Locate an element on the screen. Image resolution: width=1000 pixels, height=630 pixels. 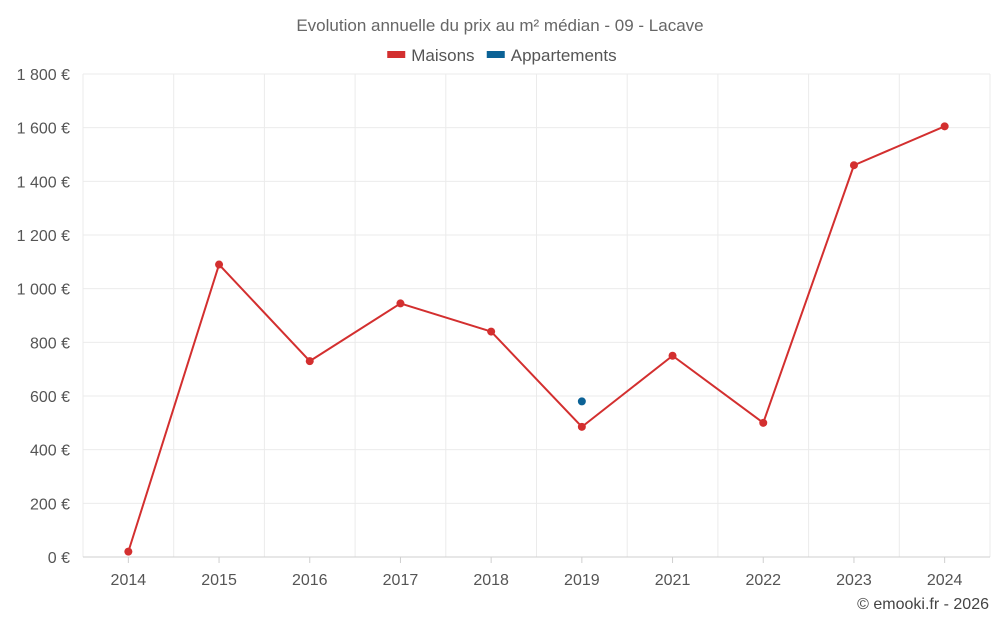
y-tick-label: 600 € is located at coordinates (50, 397).